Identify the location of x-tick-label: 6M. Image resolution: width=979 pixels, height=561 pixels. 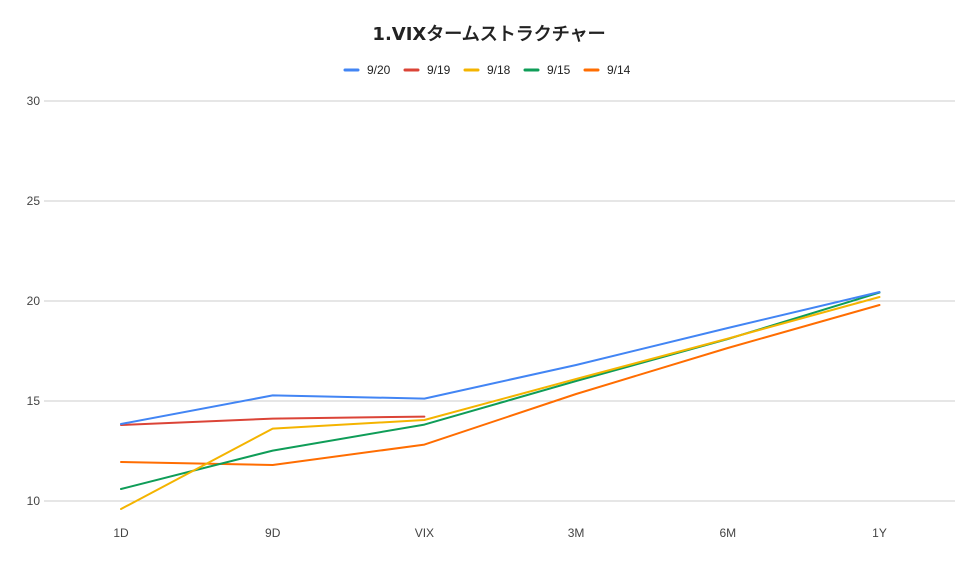
(727, 533).